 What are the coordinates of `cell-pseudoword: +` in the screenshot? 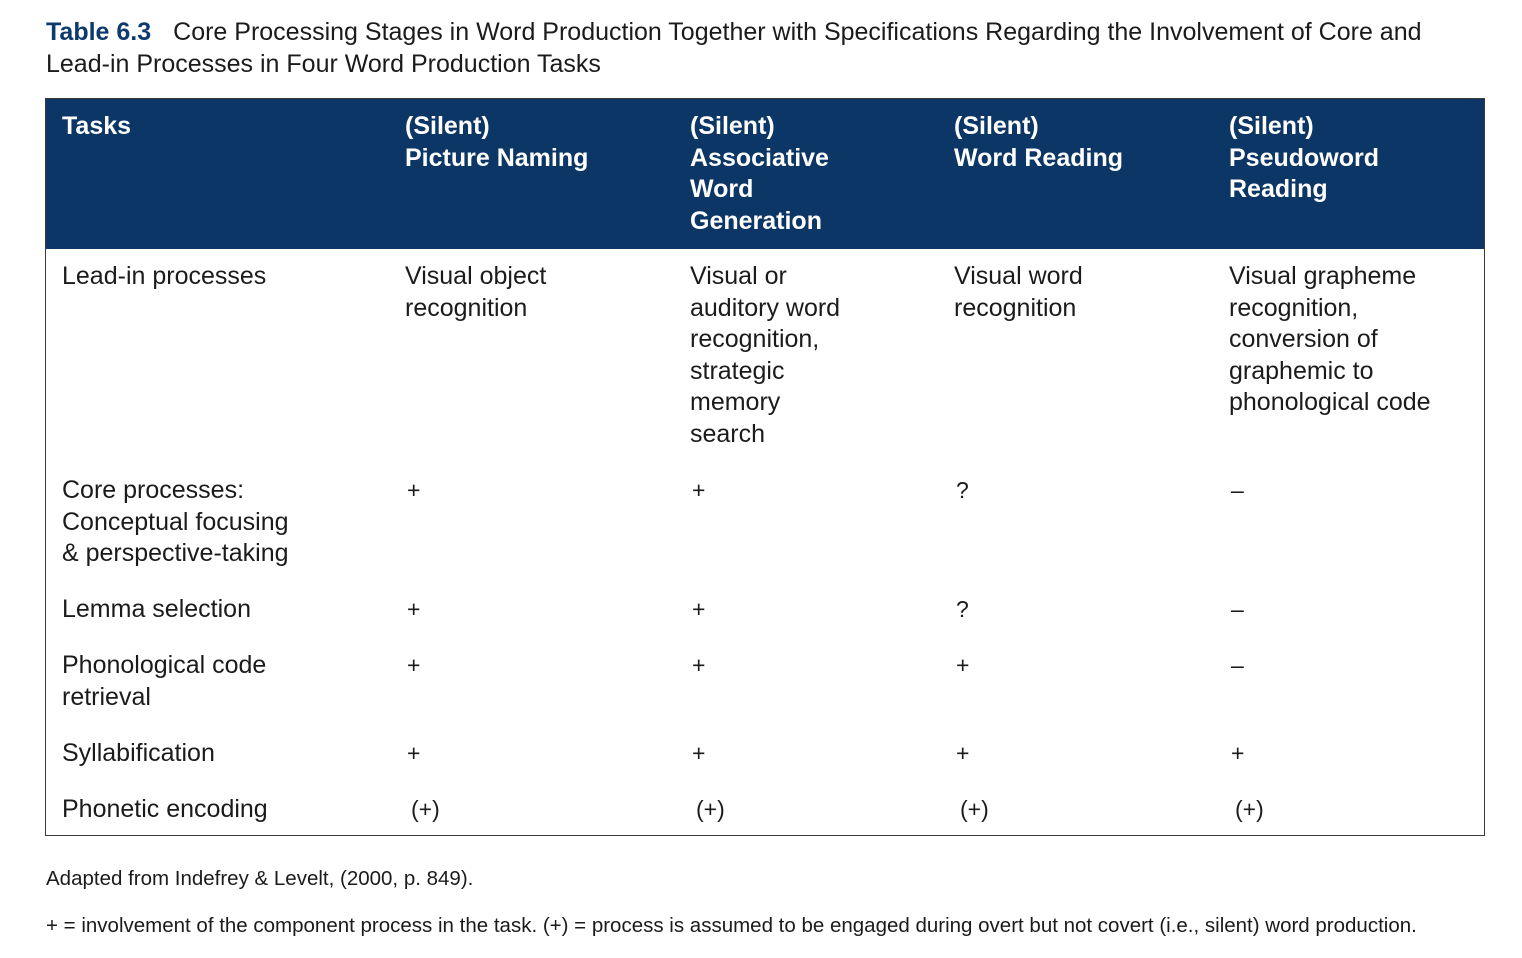 It's located at (1238, 753).